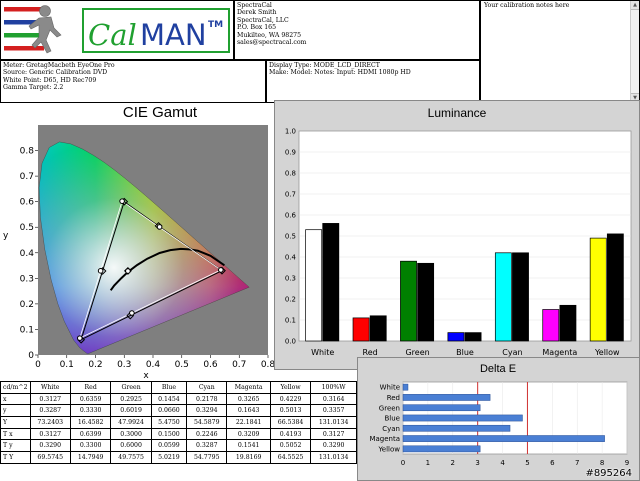 Image resolution: width=640 pixels, height=481 pixels. What do you see at coordinates (290, 174) in the screenshot?
I see `luminance-y-tick-label: 0.8` at bounding box center [290, 174].